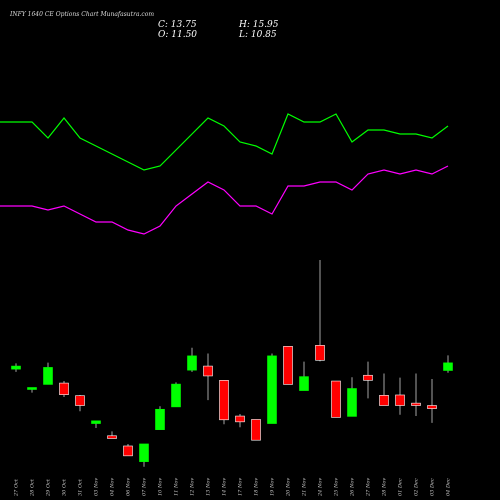  I want to click on x-tick-label: 27 Nov, so click(369, 487).